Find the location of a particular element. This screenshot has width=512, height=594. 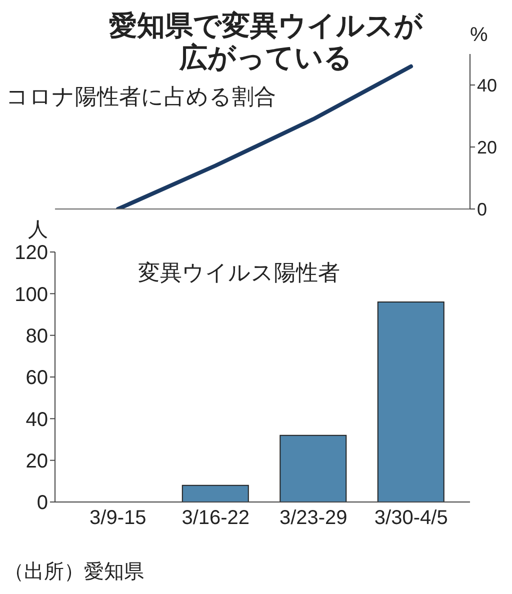

chart-title: 愛知県で変異ウイルスが広がっている is located at coordinates (266, 42).